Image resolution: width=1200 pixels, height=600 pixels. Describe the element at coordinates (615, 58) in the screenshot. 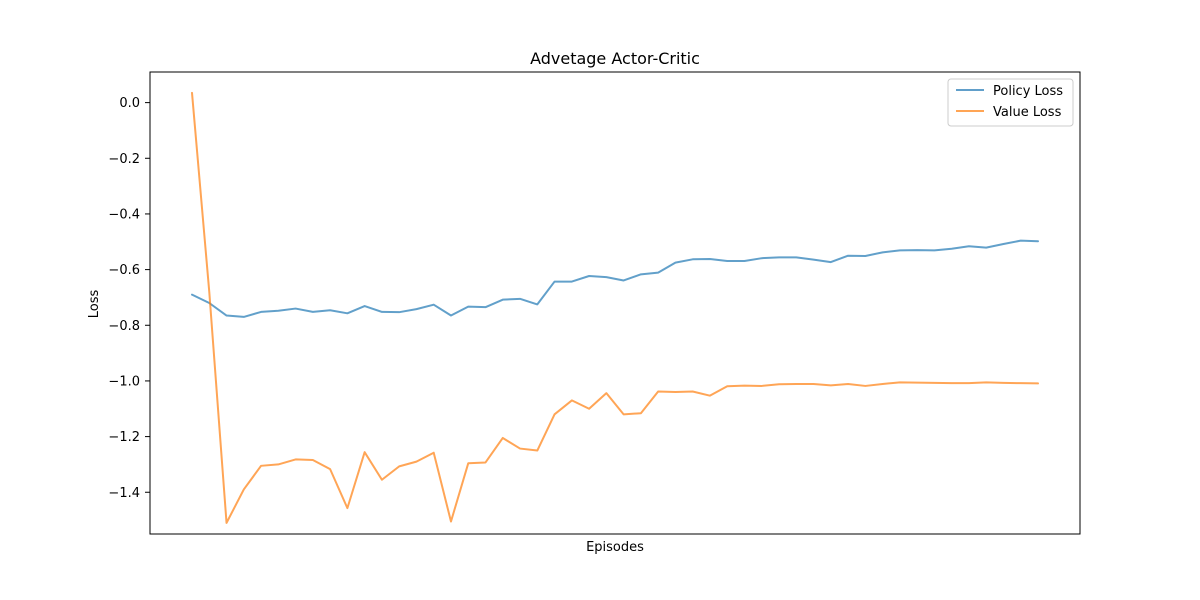

I see `chart-title: Advetage Actor-Critic` at that location.